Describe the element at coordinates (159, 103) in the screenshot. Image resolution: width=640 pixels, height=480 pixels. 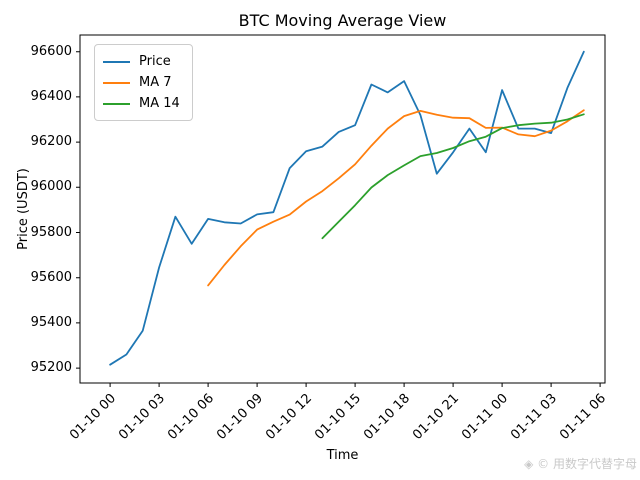
I see `legend-label-ma14: MA 14` at that location.